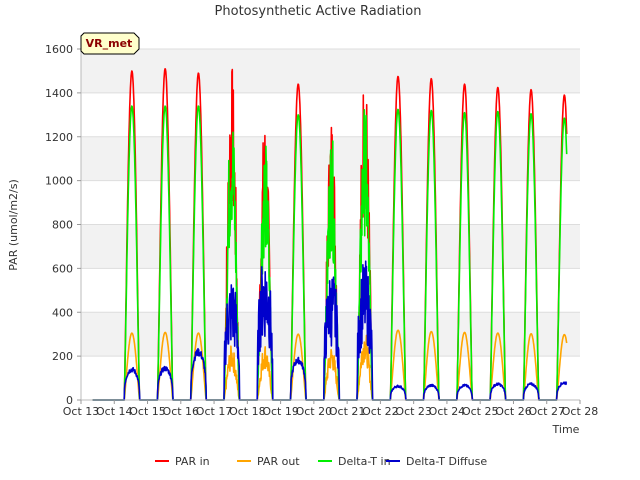 The width and height of the screenshot is (640, 480). Describe the element at coordinates (114, 411) in the screenshot. I see `x-tick-label: Oct 14` at that location.